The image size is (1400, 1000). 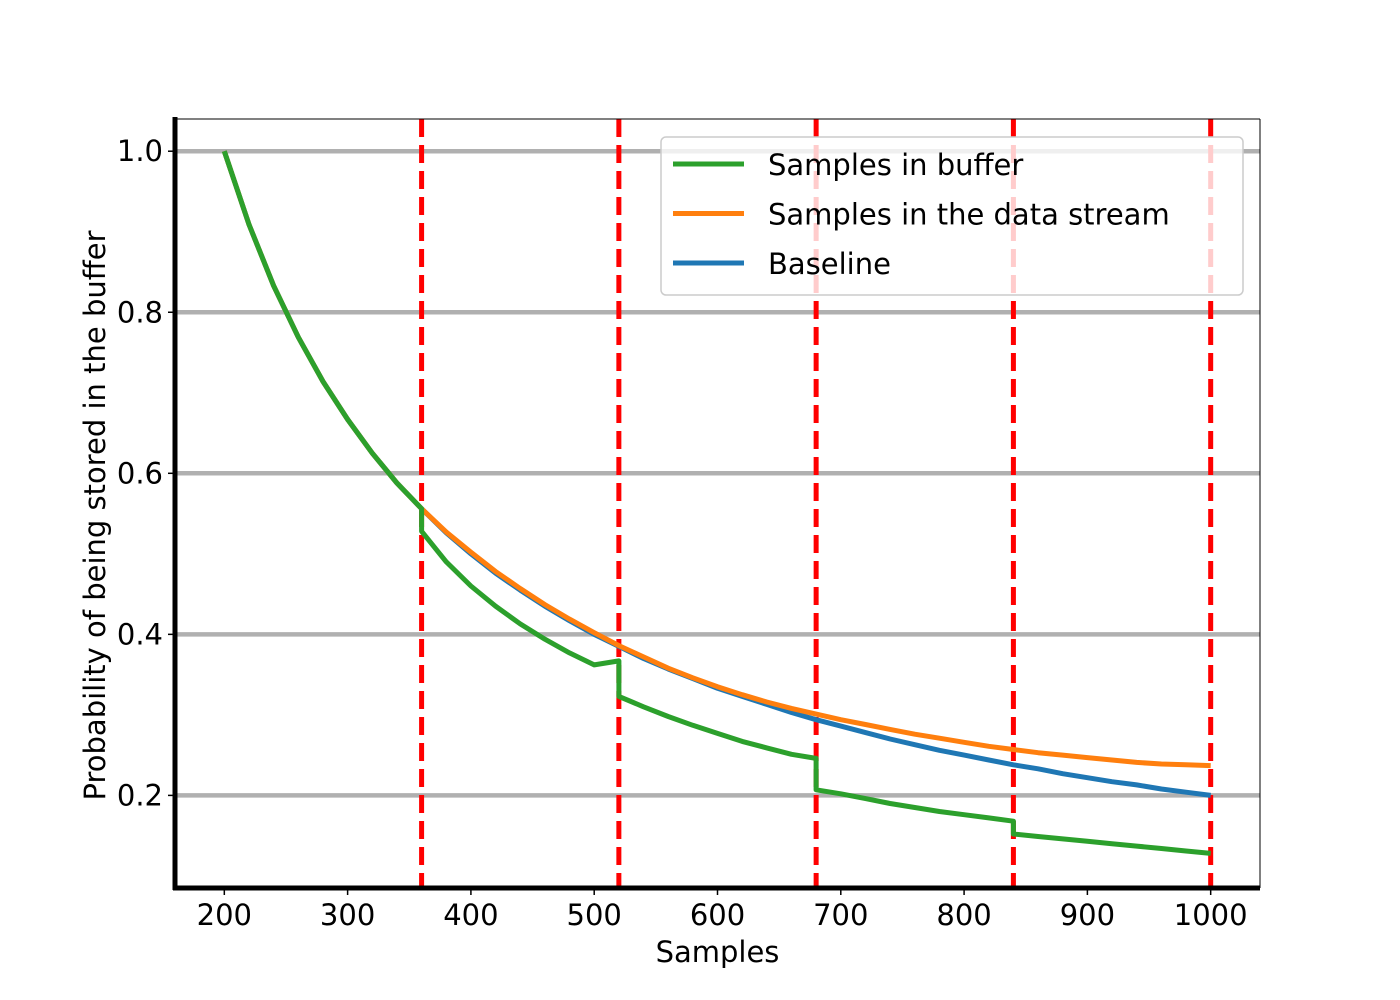 What do you see at coordinates (829, 264) in the screenshot?
I see `legend-label: Baseline` at bounding box center [829, 264].